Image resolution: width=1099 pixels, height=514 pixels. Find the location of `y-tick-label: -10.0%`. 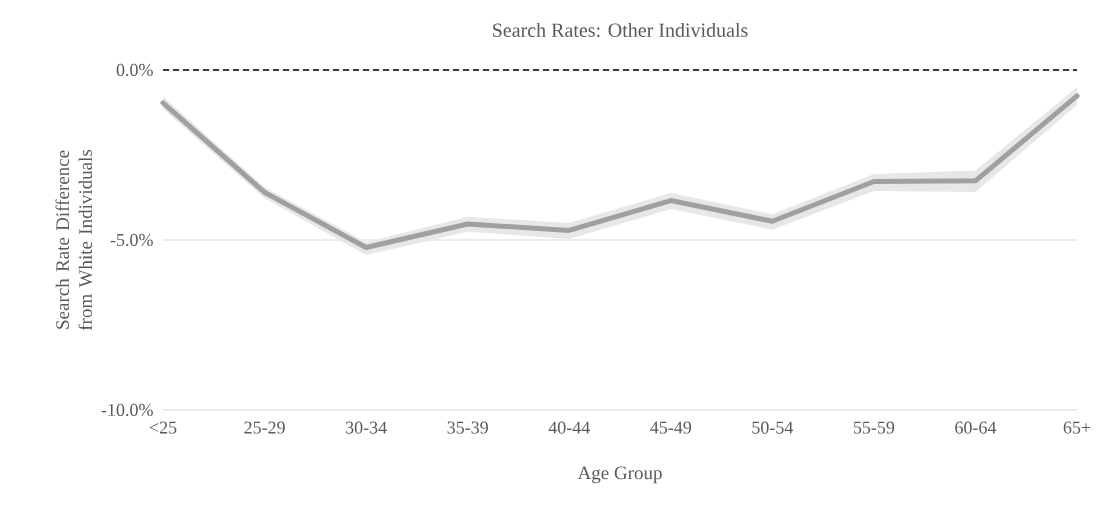

y-tick-label: -10.0% is located at coordinates (127, 410).